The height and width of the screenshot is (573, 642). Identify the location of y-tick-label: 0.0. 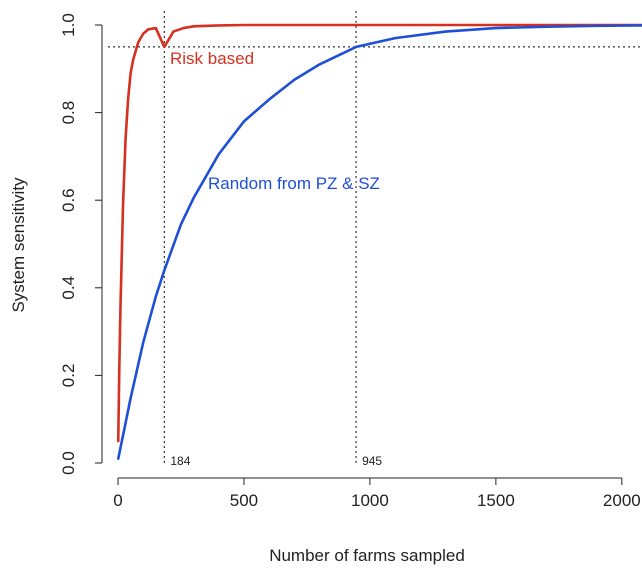
(68, 463).